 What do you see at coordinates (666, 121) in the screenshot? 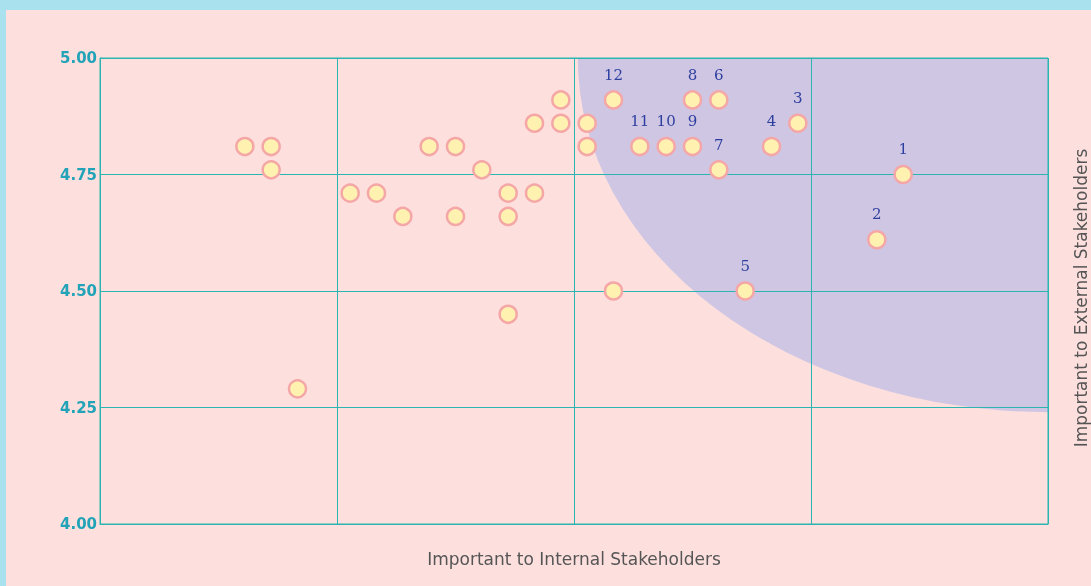
I see `series-label: 10` at bounding box center [666, 121].